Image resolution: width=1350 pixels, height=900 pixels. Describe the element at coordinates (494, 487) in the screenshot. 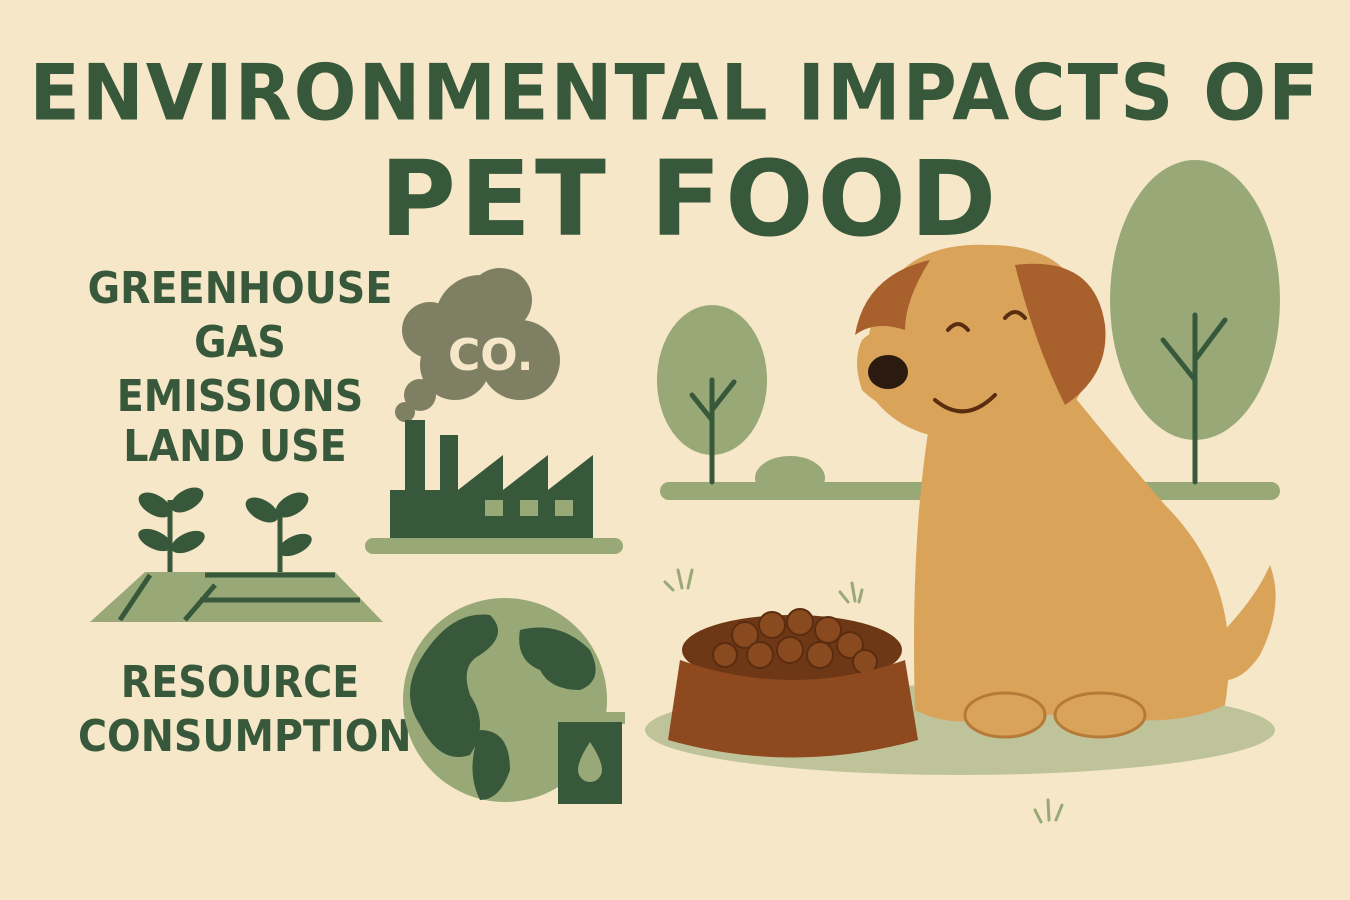

I see `factory-icon` at that location.